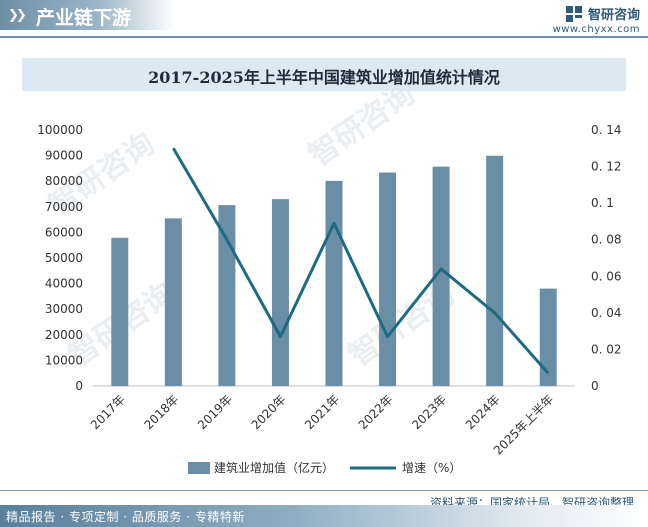 The width and height of the screenshot is (648, 527). I want to click on header-rule, so click(324, 37).